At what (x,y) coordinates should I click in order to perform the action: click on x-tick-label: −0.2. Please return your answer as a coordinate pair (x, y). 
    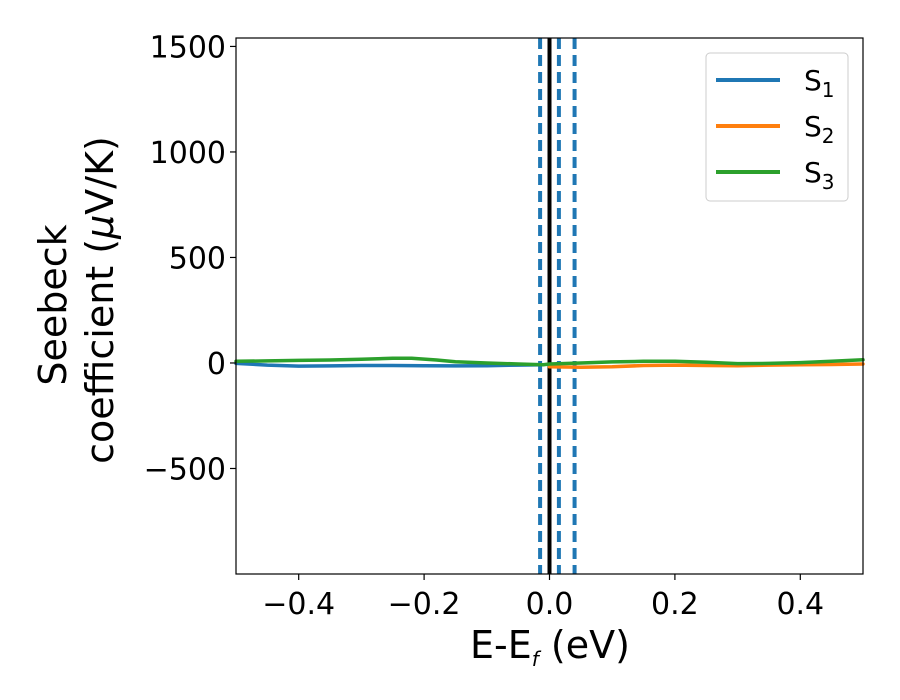
    Looking at the image, I should click on (424, 604).